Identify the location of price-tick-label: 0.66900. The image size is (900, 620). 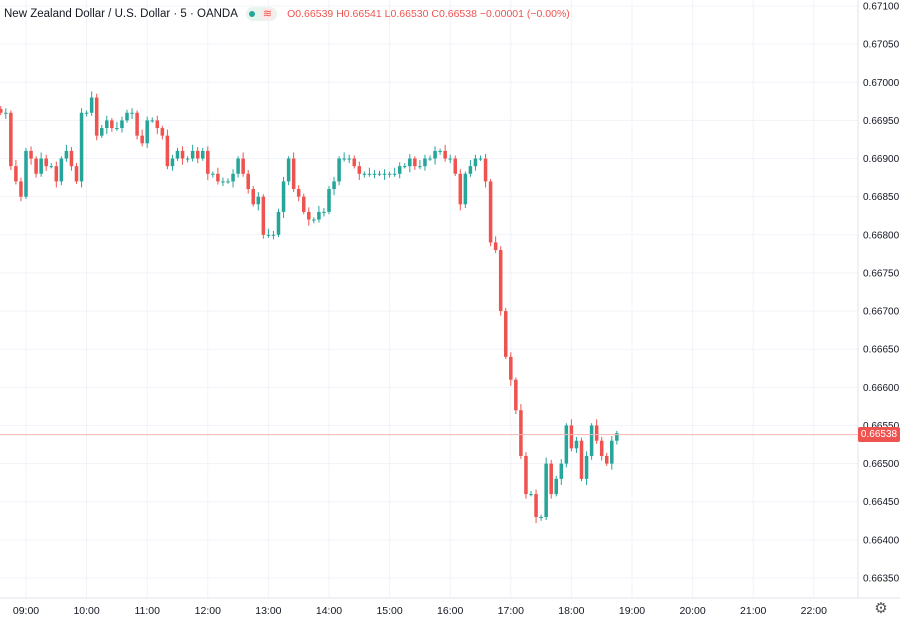
(881, 159).